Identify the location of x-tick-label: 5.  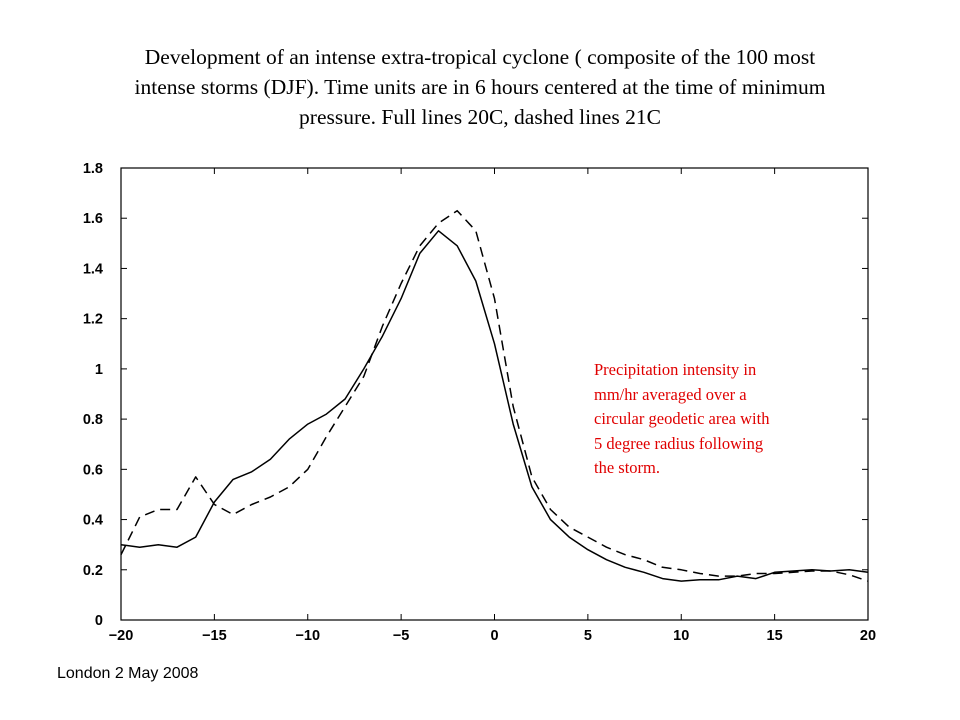
(588, 636).